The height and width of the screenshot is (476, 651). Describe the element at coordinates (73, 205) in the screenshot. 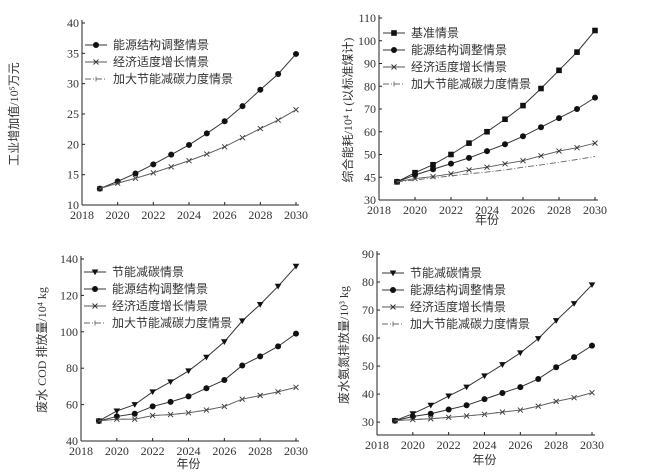

I see `y-tick-label: 10` at that location.